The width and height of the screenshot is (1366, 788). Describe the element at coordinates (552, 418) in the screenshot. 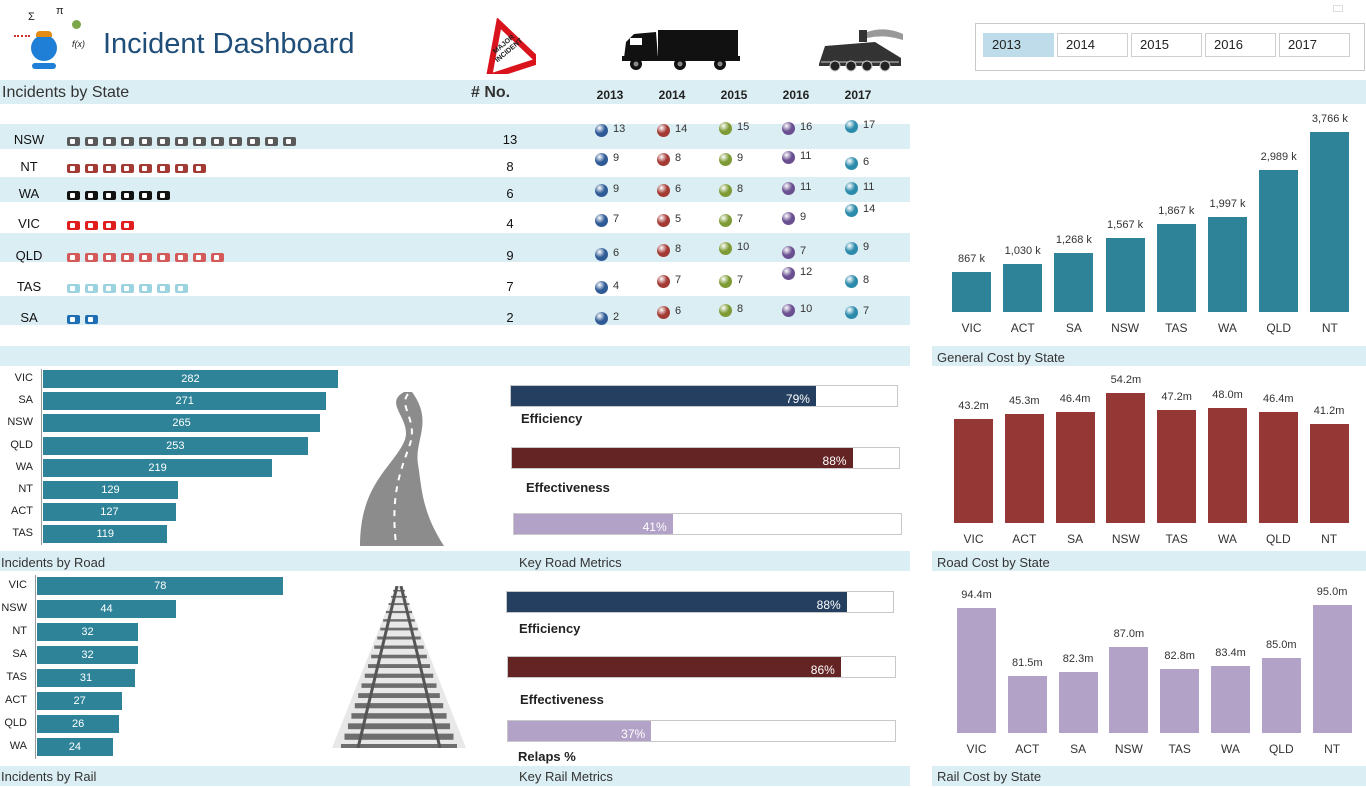

I see `metric-name: Efficiency` at that location.